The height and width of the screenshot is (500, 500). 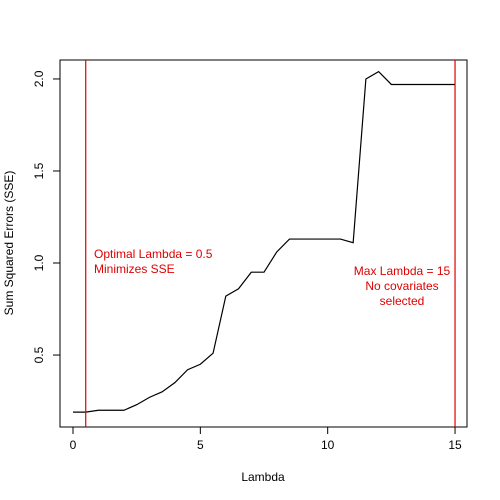 What do you see at coordinates (9, 243) in the screenshot?
I see `y-axis-label: Sum Squared Errors (SSE)` at bounding box center [9, 243].